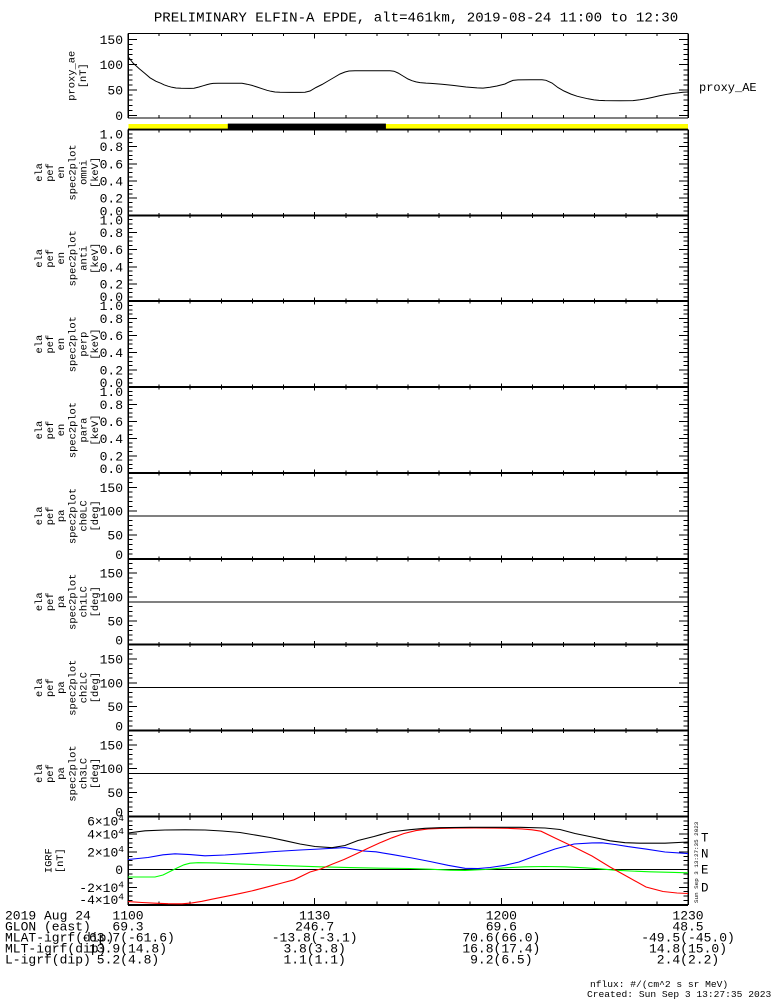 The height and width of the screenshot is (1005, 775). What do you see at coordinates (679, 994) in the screenshot?
I see `svg-text:Created: Sun Sep 3 13:27:35 2: Created: Sun Sep 3 13:27:35 2023` at bounding box center [679, 994].